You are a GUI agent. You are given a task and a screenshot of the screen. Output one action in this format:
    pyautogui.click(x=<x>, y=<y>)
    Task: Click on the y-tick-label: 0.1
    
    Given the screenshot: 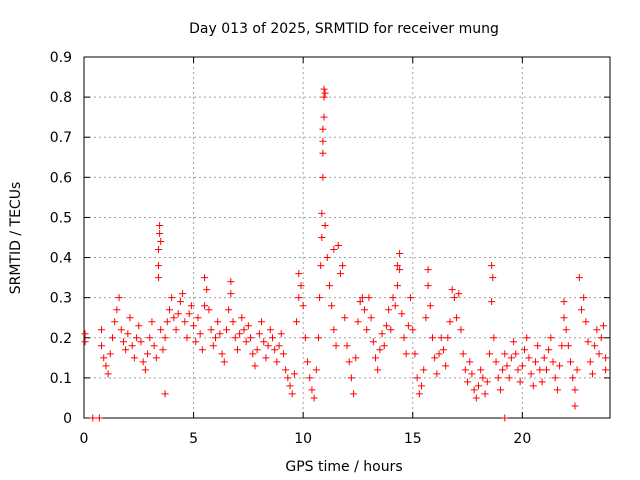 What is the action you would take?
    pyautogui.click(x=61, y=379)
    